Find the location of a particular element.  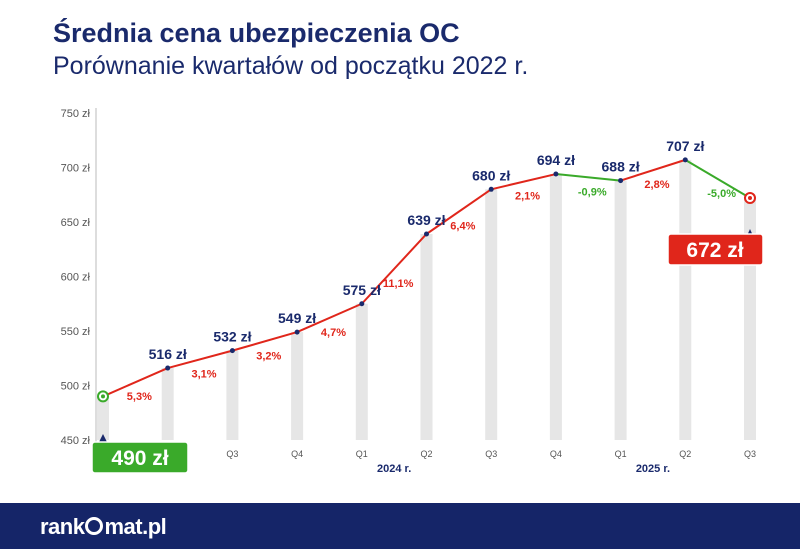

end-badge-label: 672 zł is located at coordinates (714, 250).